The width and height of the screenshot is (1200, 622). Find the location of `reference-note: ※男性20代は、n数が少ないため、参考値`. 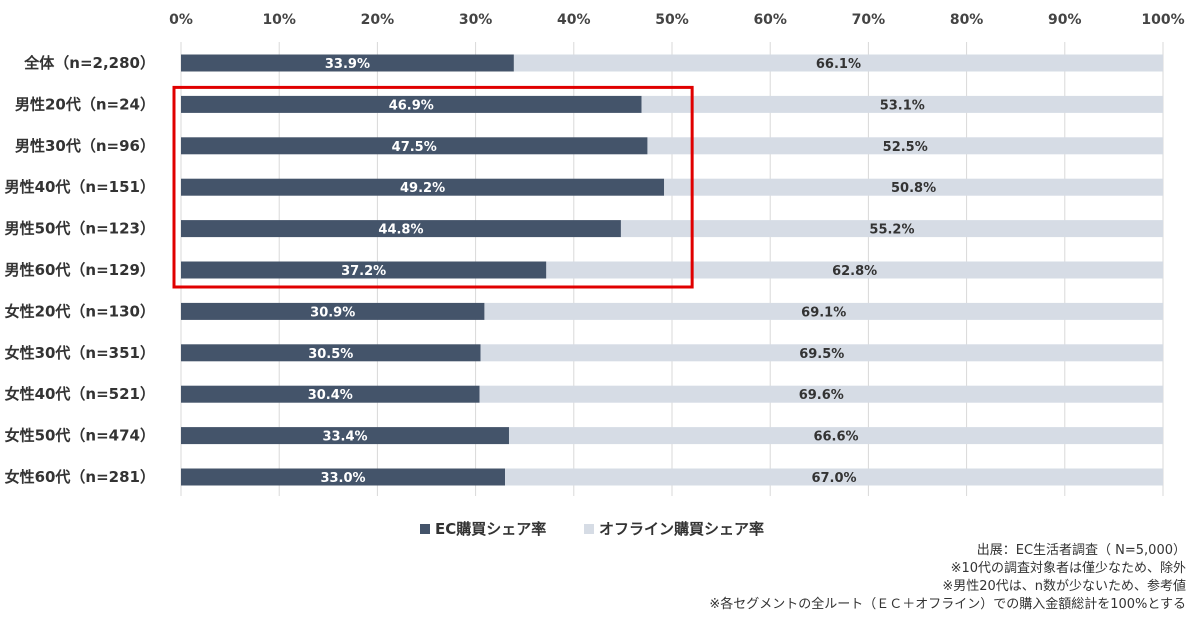

reference-note: ※男性20代は、n数が少ないため、参考値 is located at coordinates (1064, 586).